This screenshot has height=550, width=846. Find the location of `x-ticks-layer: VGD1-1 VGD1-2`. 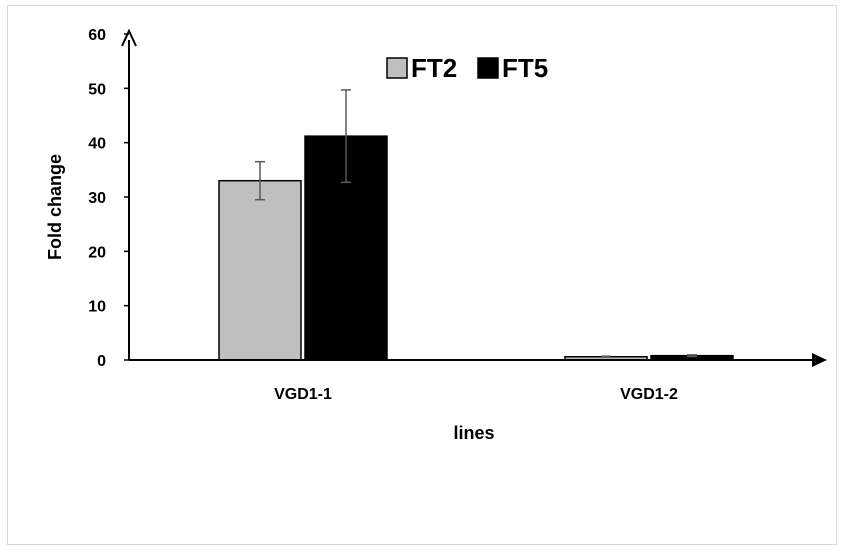

x-ticks-layer: VGD1-1 VGD1-2 is located at coordinates (476, 394).